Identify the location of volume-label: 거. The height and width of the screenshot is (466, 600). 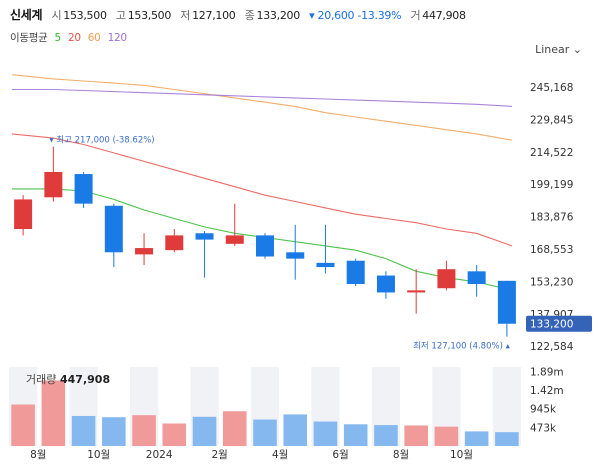
(415, 15).